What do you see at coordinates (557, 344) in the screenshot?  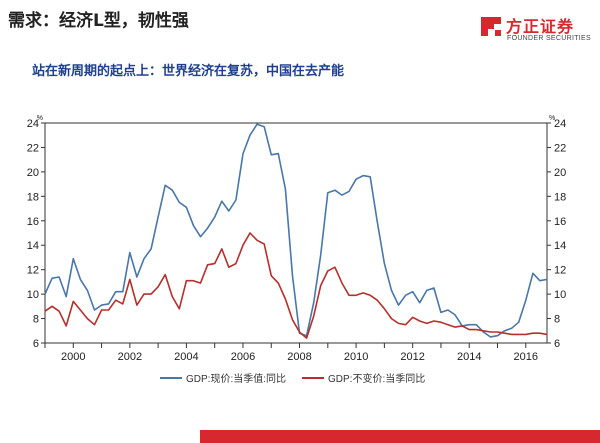 I see `y-tick-label-right: 6` at bounding box center [557, 344].